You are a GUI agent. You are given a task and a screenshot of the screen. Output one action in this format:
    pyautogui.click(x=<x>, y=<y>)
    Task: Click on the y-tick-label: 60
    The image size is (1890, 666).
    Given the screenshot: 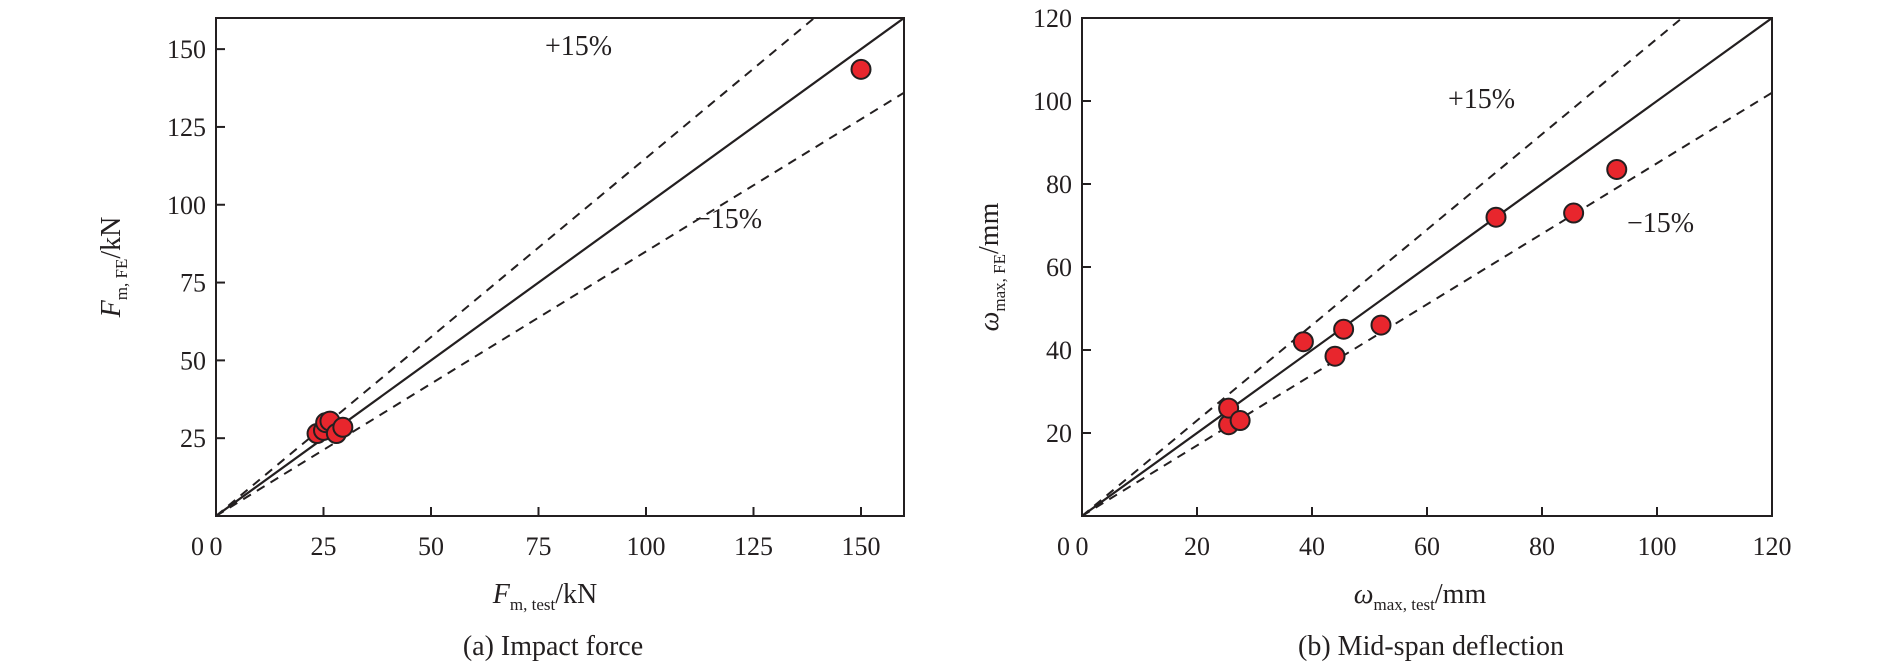 What is the action you would take?
    pyautogui.click(x=1059, y=267)
    